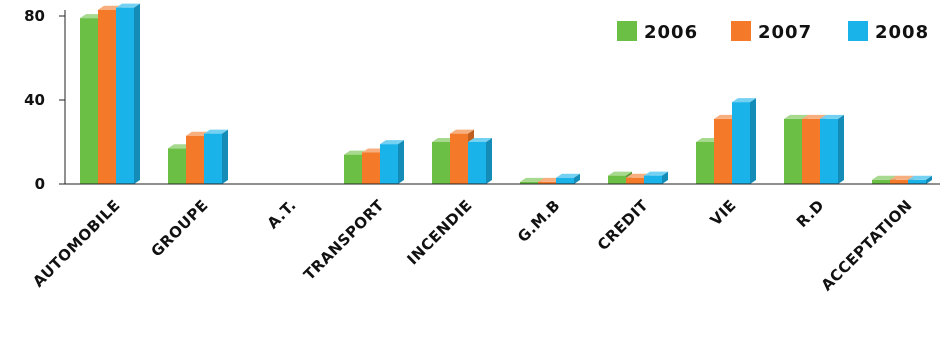 Image resolution: width=940 pixels, height=354 pixels. I want to click on y-tick-label: 40, so click(34, 100).